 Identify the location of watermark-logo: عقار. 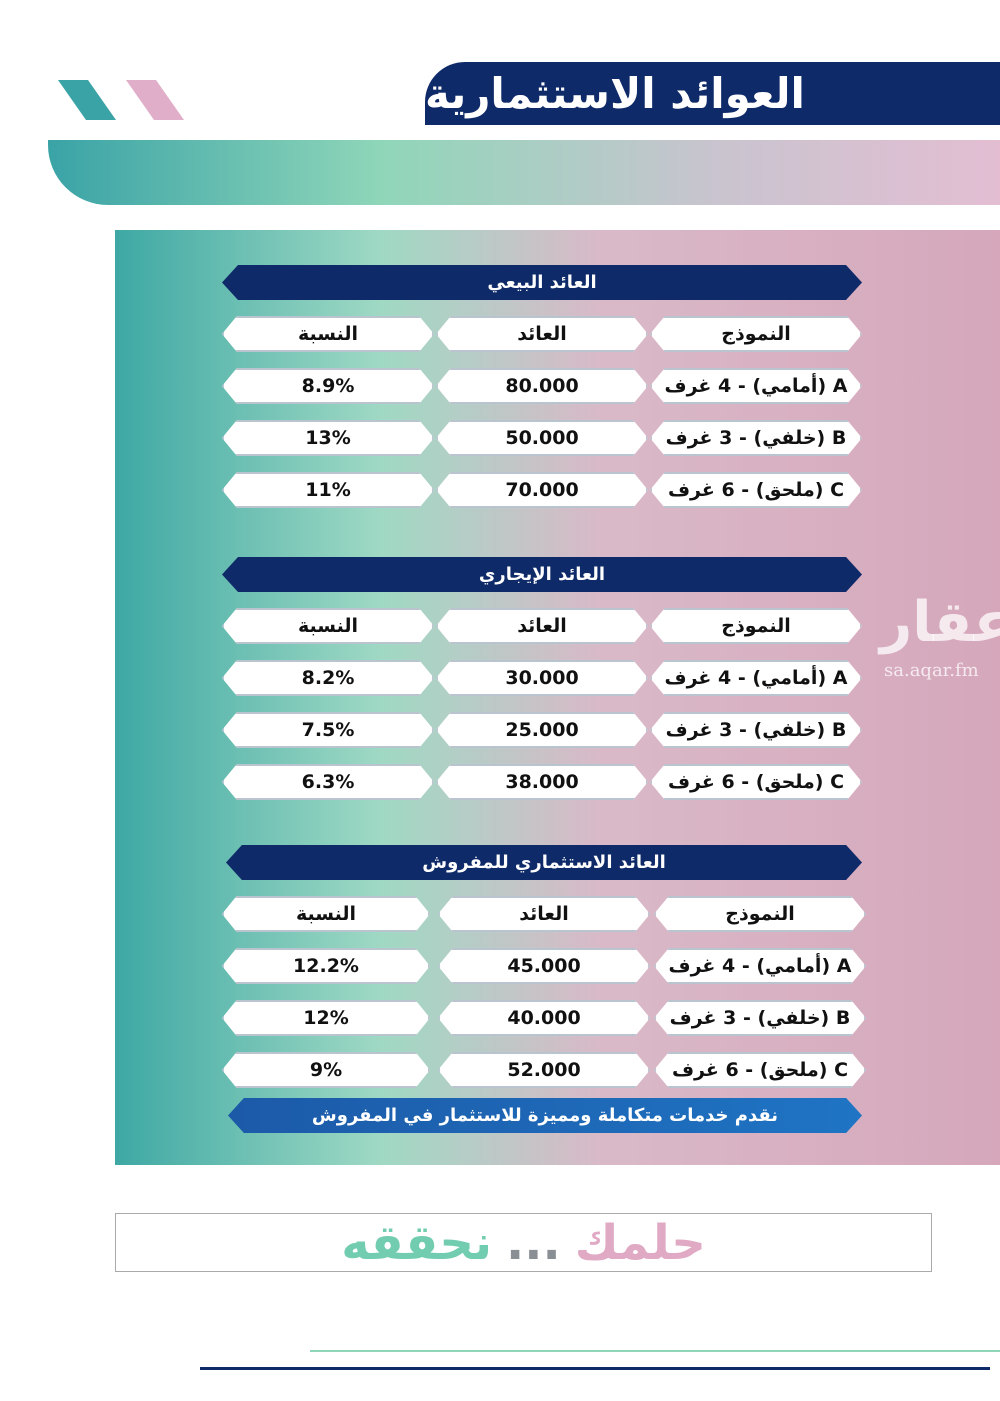
(940, 622).